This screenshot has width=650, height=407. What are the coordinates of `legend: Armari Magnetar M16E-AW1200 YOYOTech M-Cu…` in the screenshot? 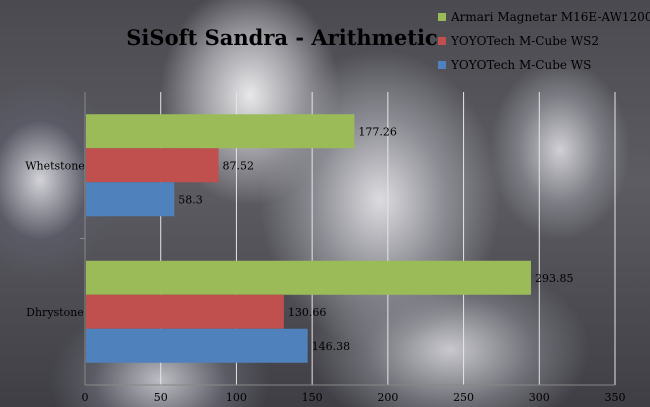 It's located at (544, 41).